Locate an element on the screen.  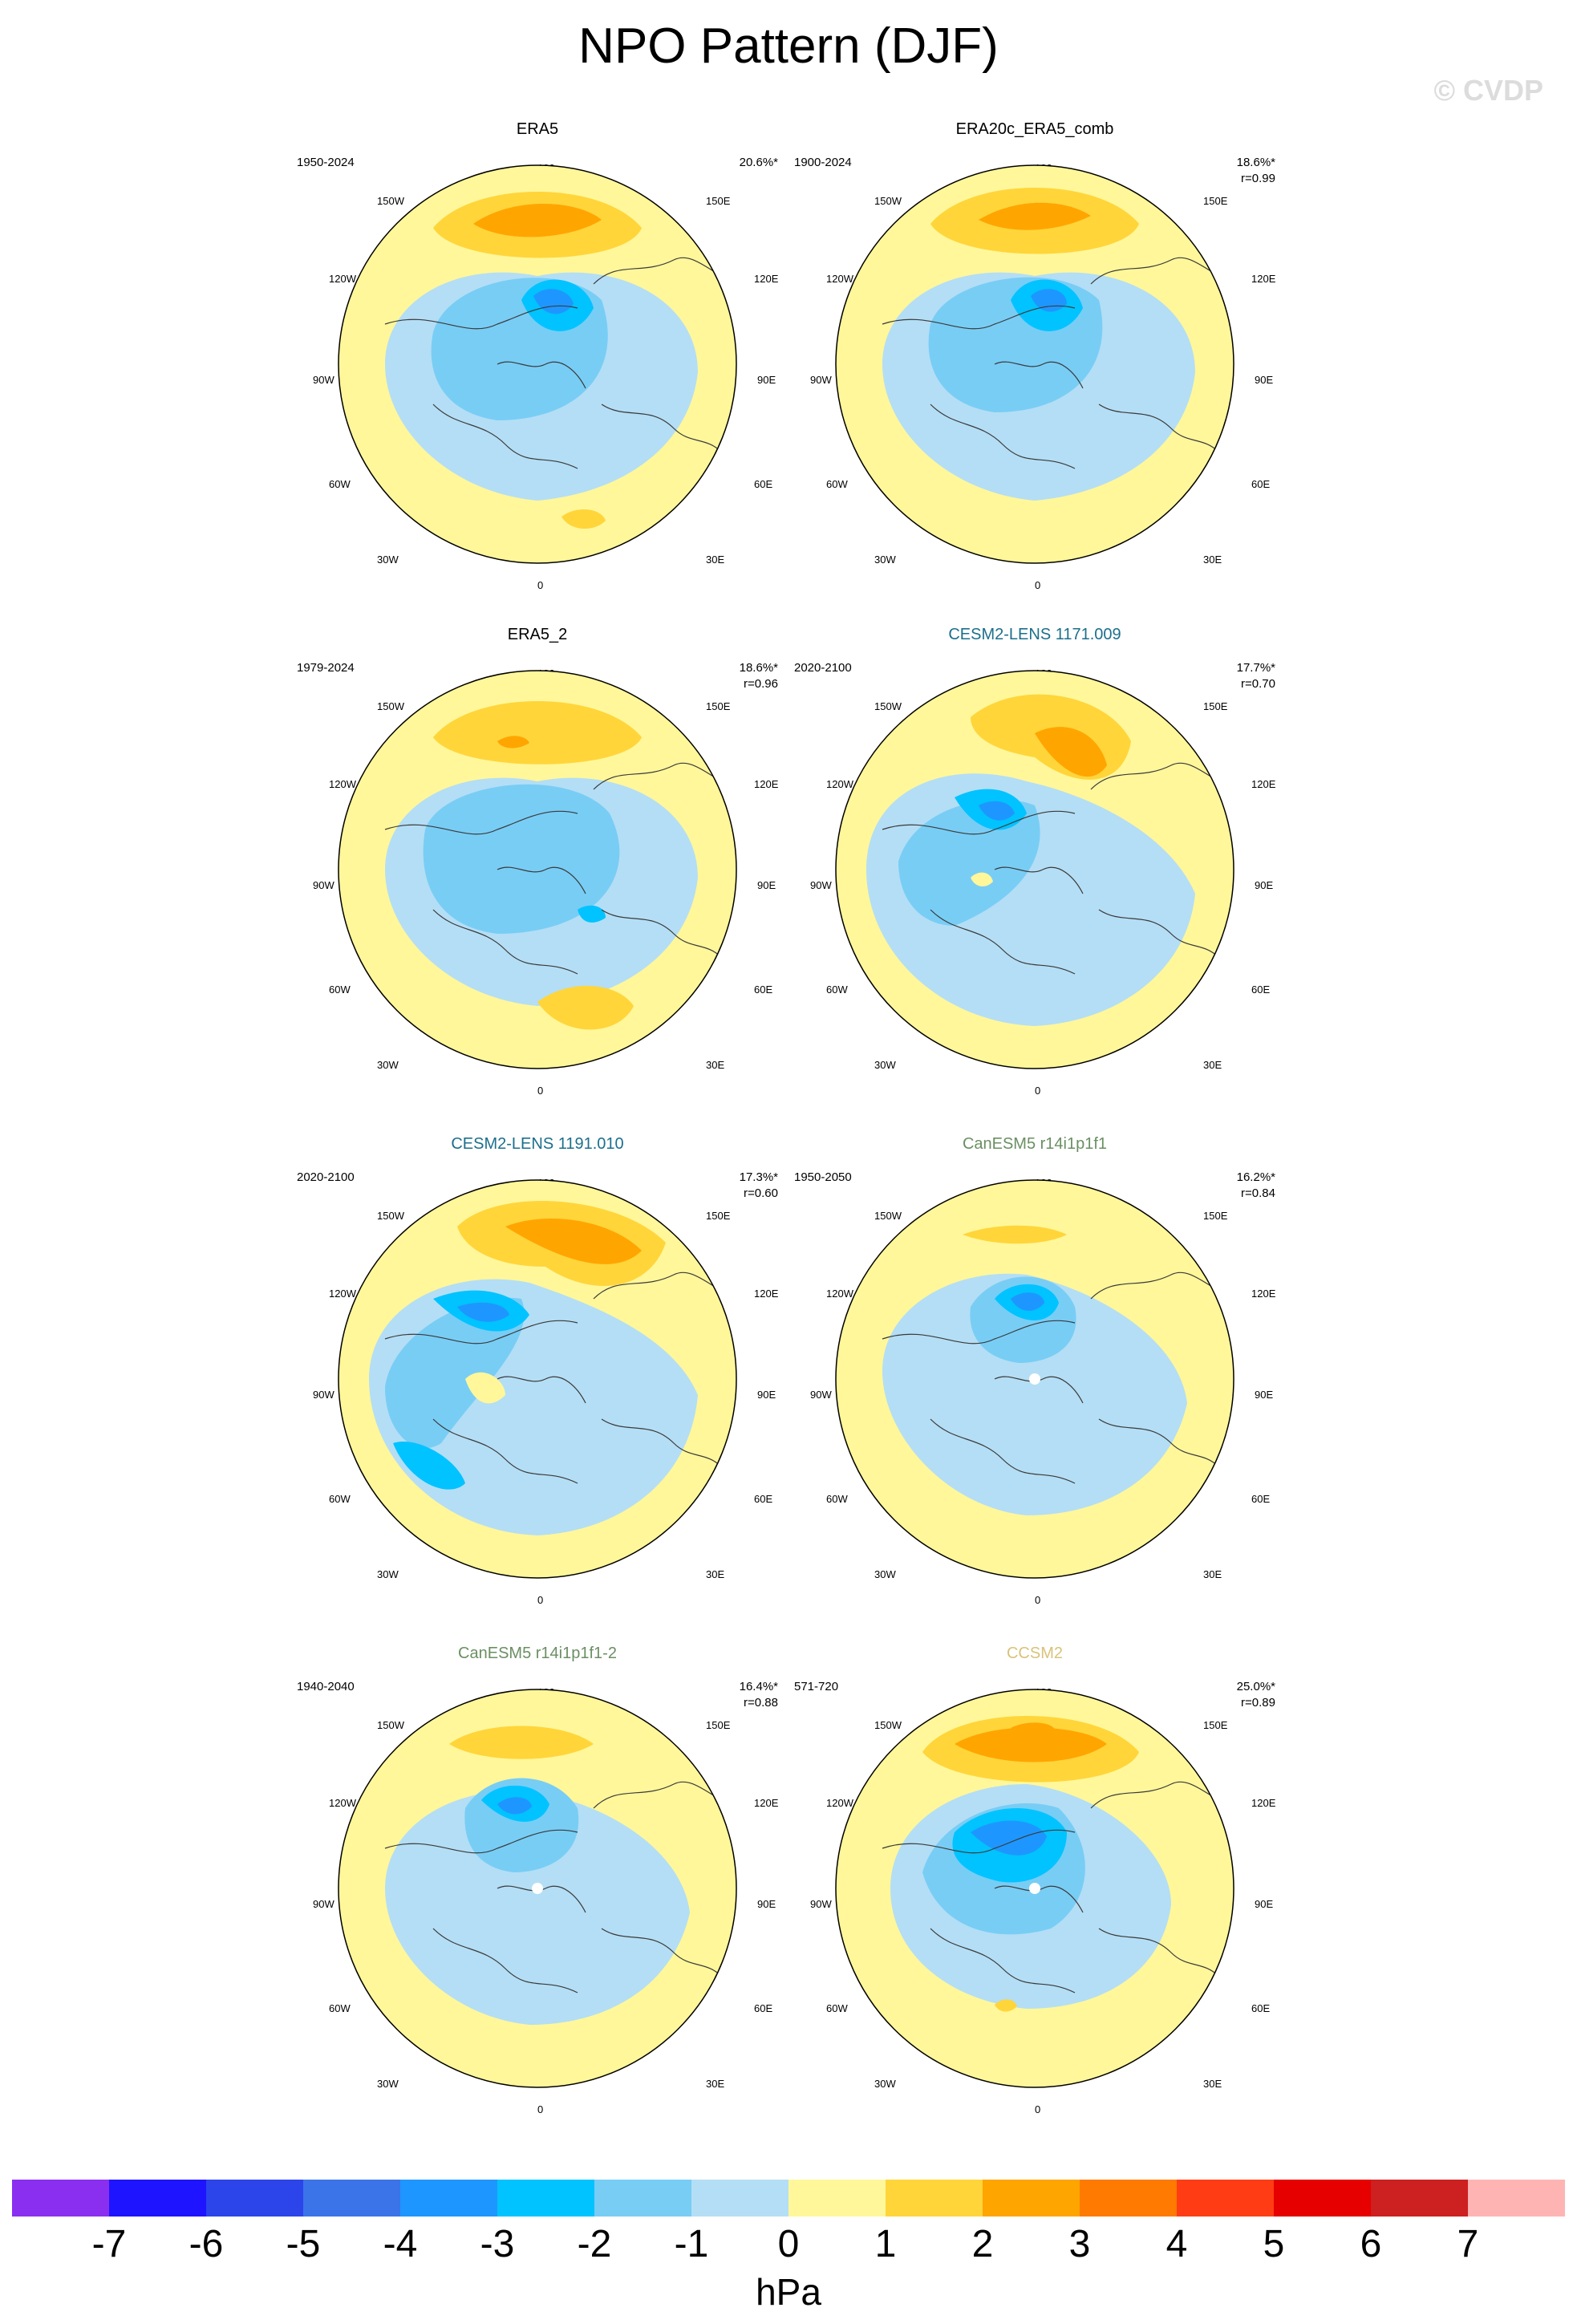
panel-title: CCSM2 is located at coordinates (1034, 1653).